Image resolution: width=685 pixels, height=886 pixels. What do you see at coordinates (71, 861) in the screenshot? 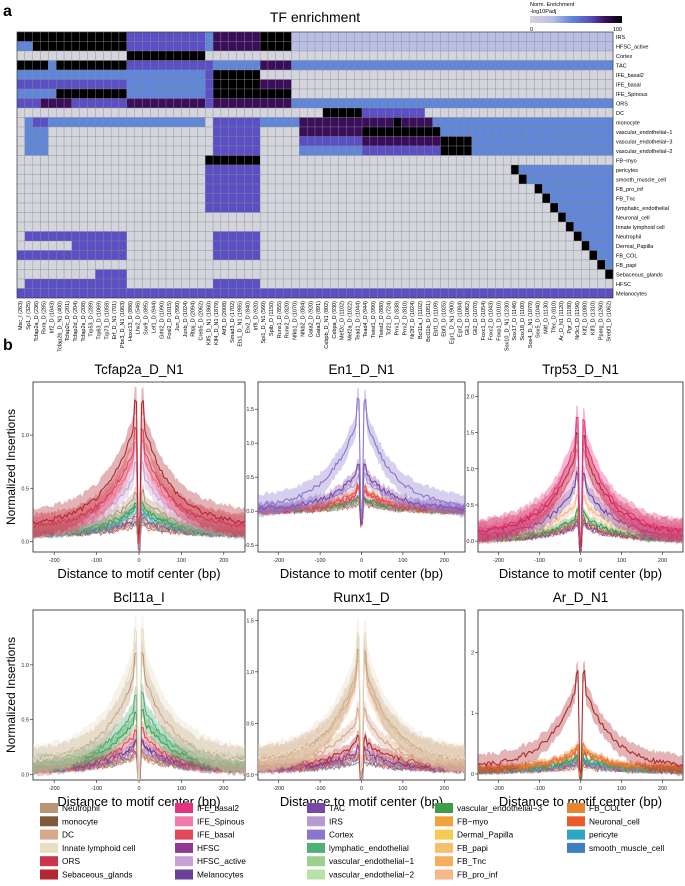
I see `legend-label: ORS` at bounding box center [71, 861].